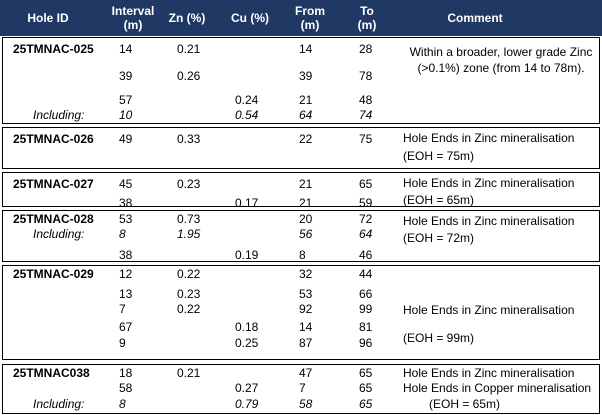 The height and width of the screenshot is (415, 602). Describe the element at coordinates (126, 219) in the screenshot. I see `interval-value: 53` at that location.